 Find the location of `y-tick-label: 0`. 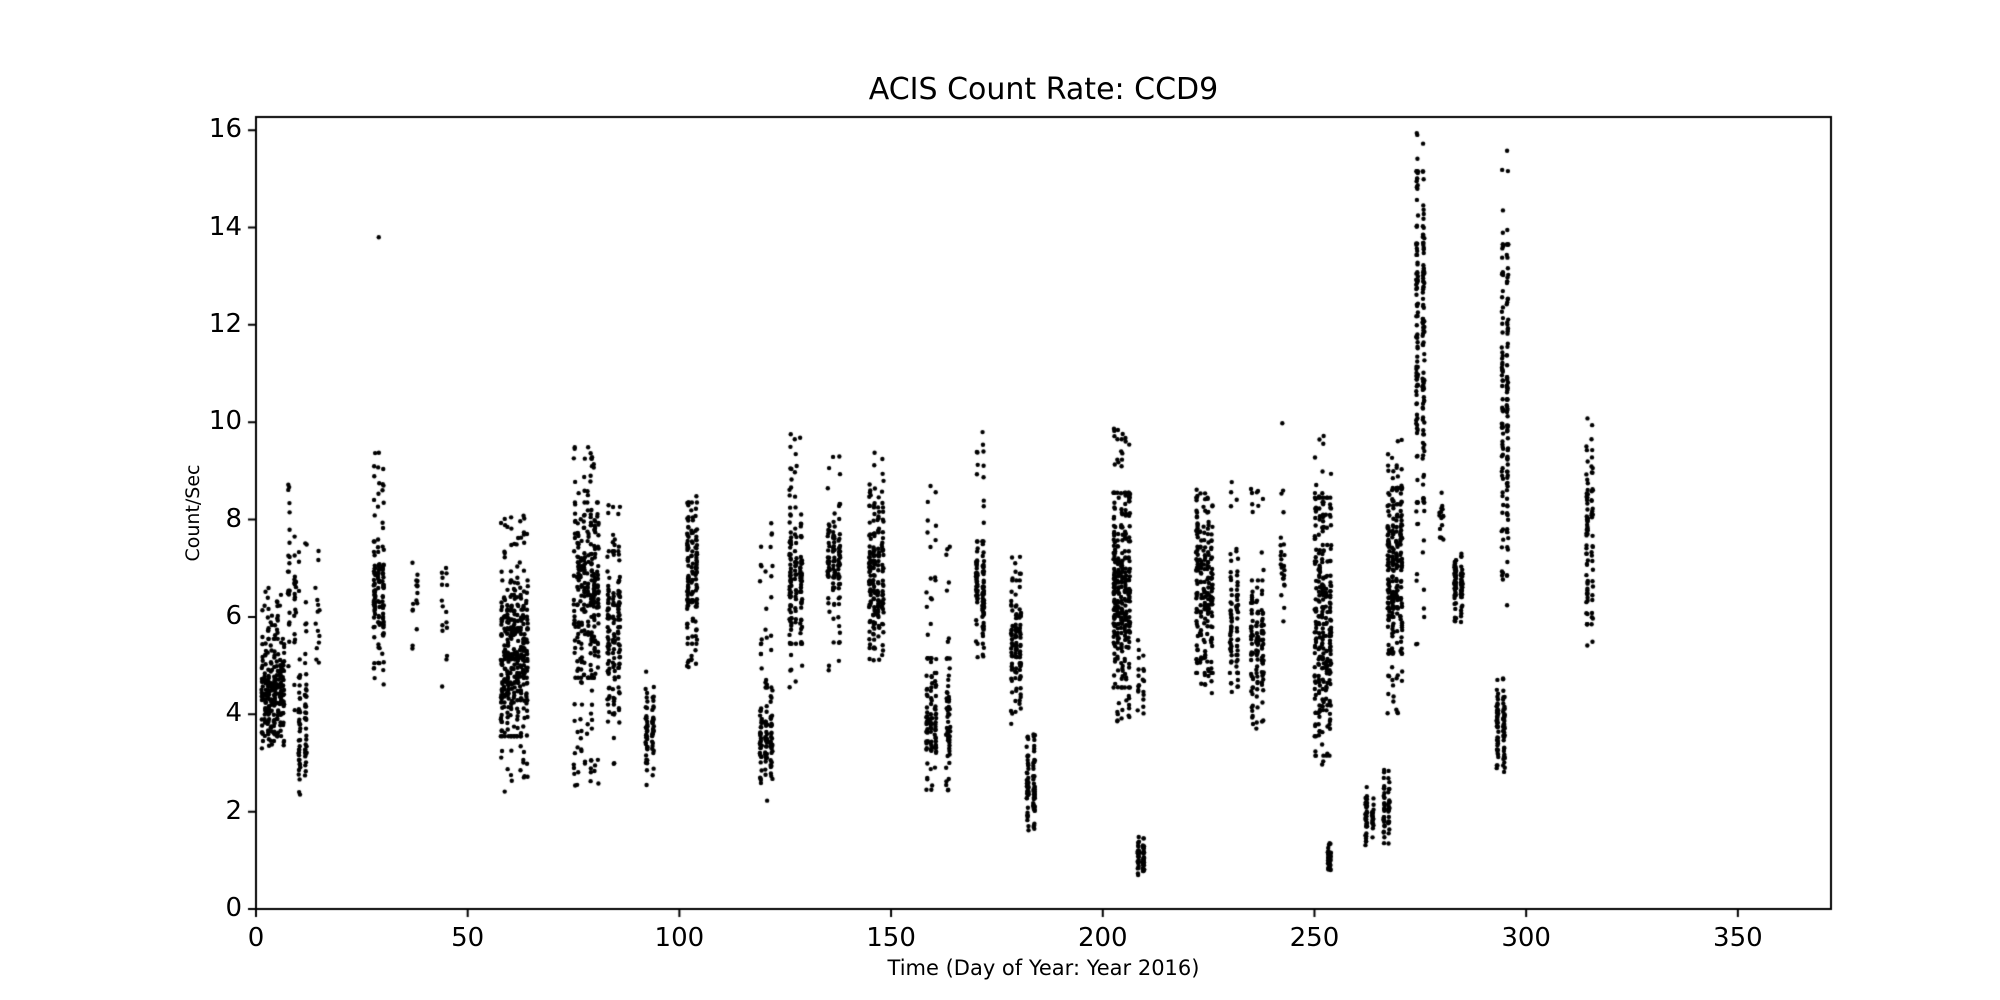

y-tick-label: 0 is located at coordinates (233, 908).